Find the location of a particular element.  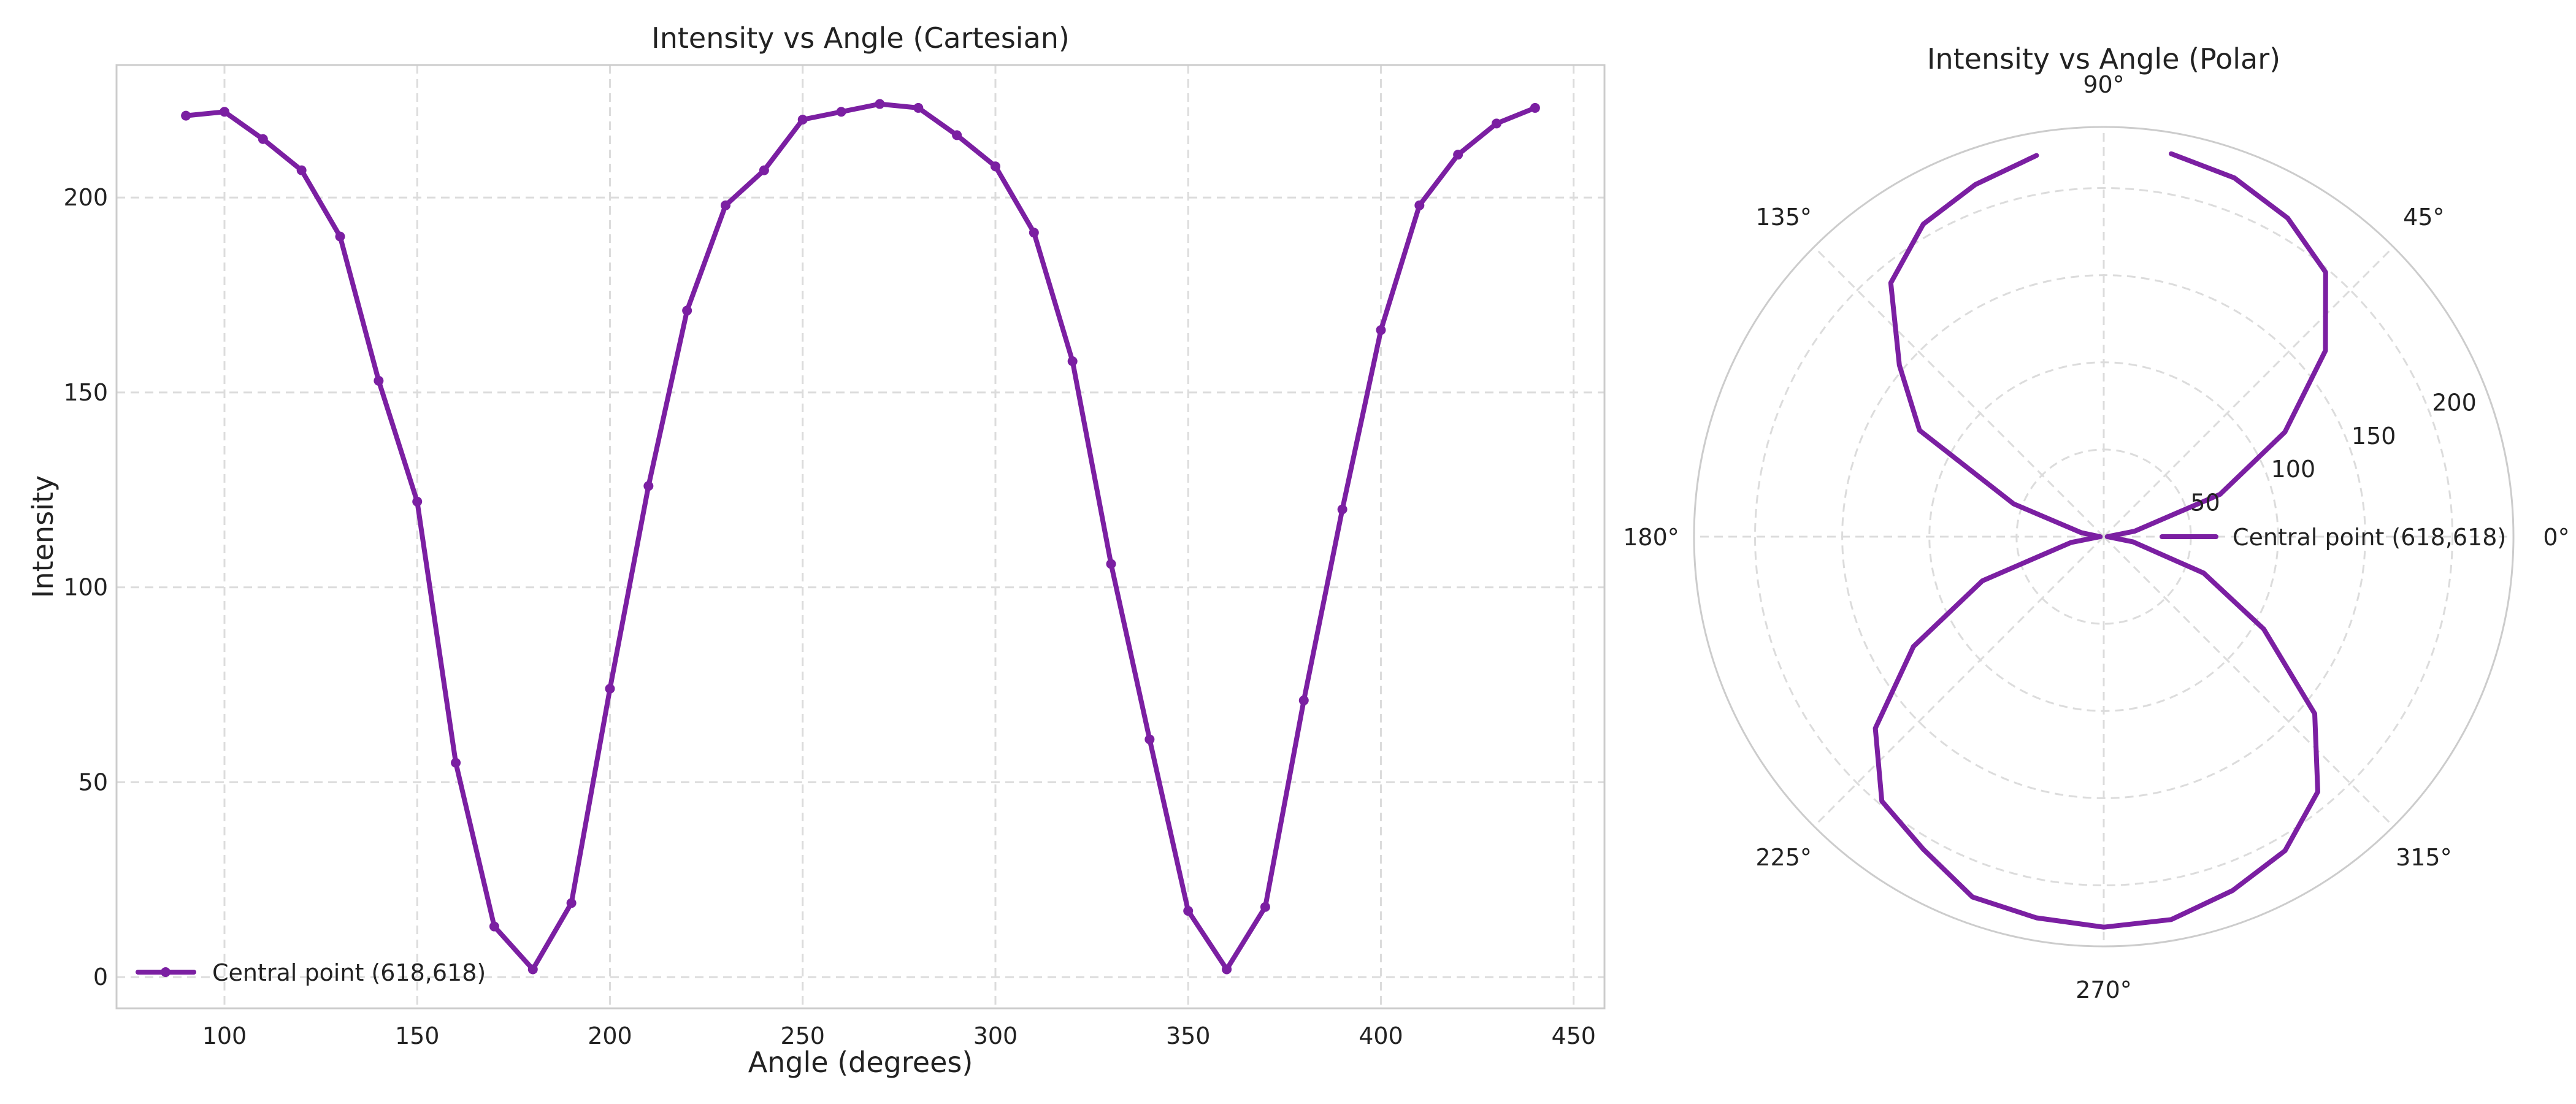

polar-radial-tick-label: 200 is located at coordinates (2454, 402).